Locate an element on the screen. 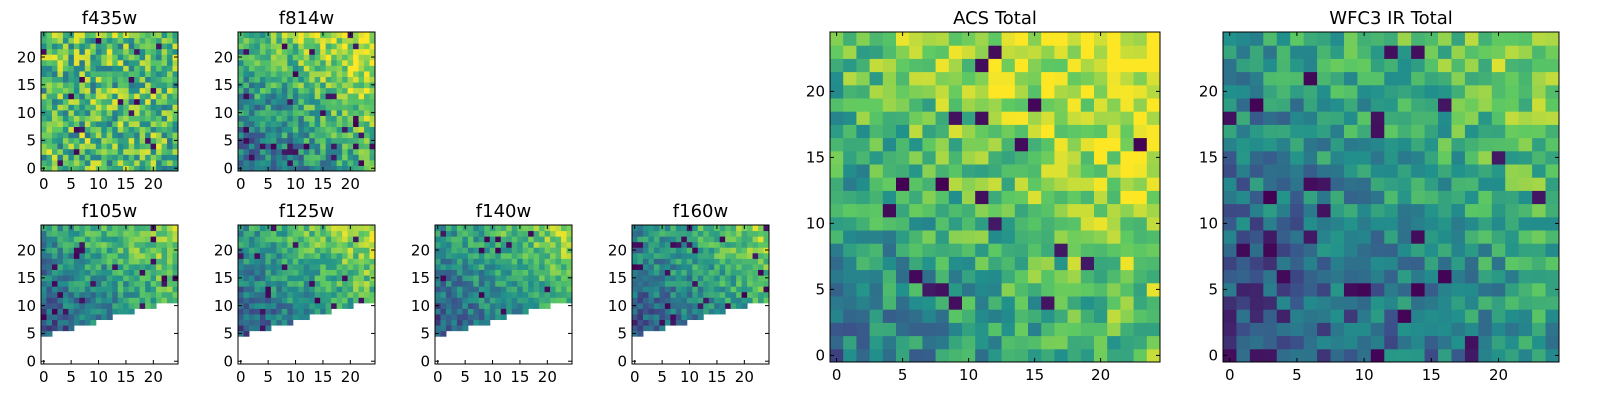 Image resolution: width=1600 pixels, height=400 pixels. y-tick-label: 20 is located at coordinates (420, 250).